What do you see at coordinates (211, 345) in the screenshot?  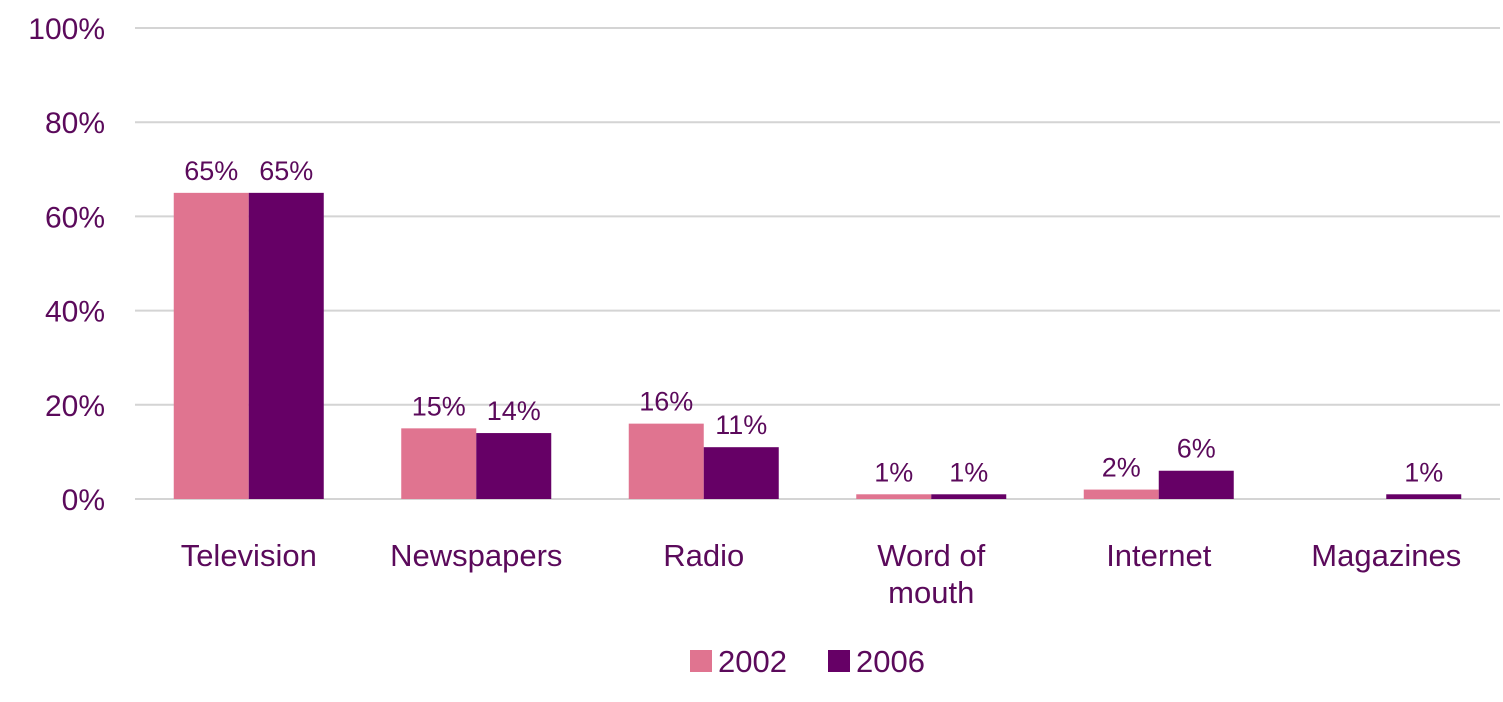 I see `bar-2002-television` at bounding box center [211, 345].